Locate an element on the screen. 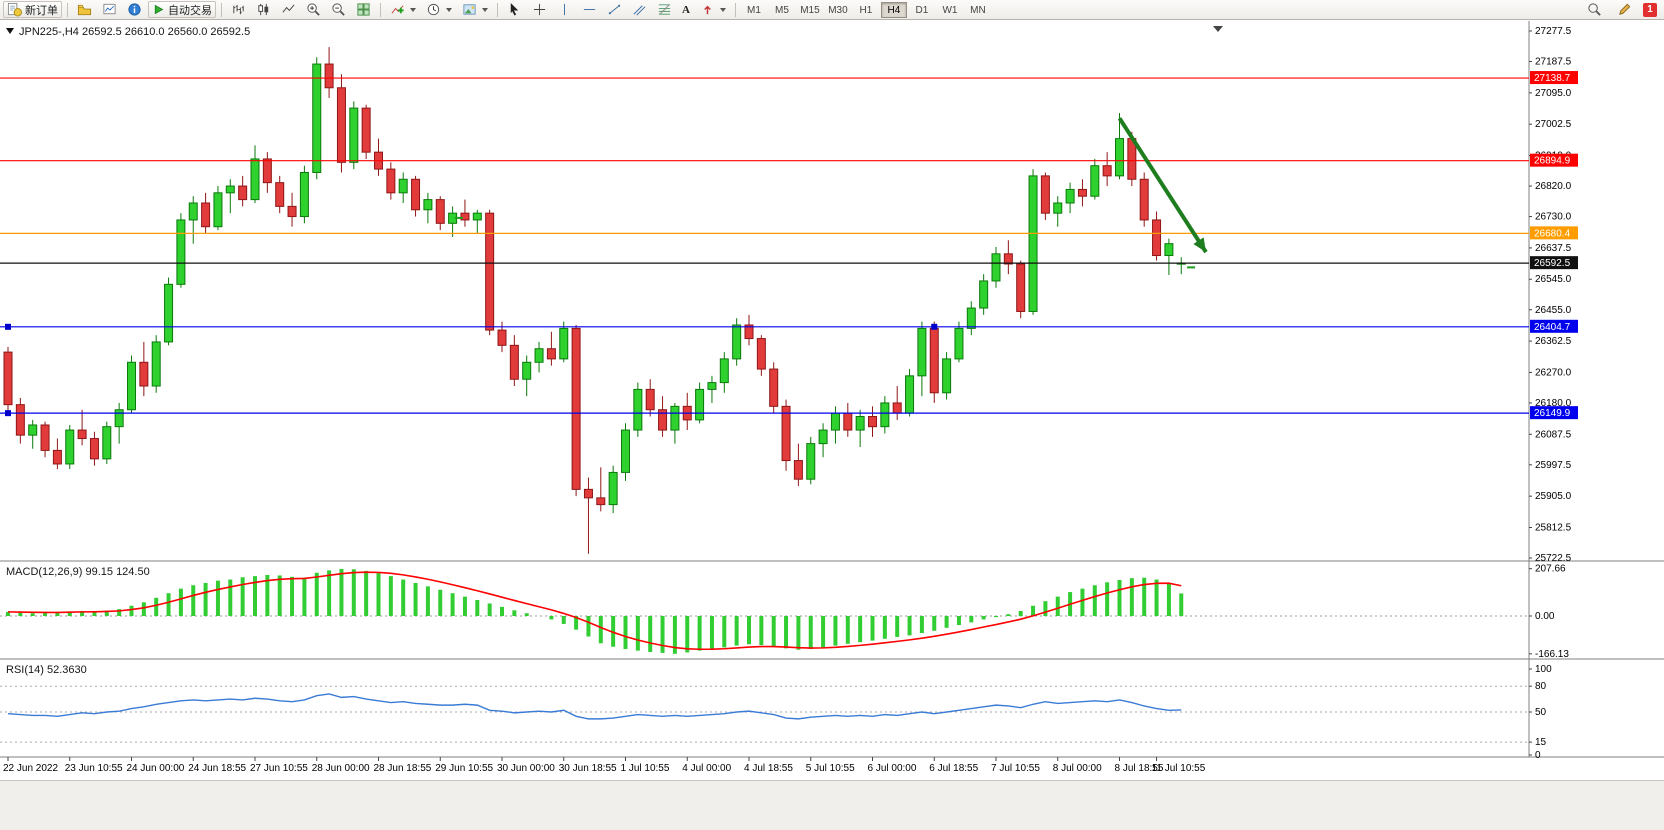 This screenshot has width=1664, height=830. data-window-button is located at coordinates (134, 9).